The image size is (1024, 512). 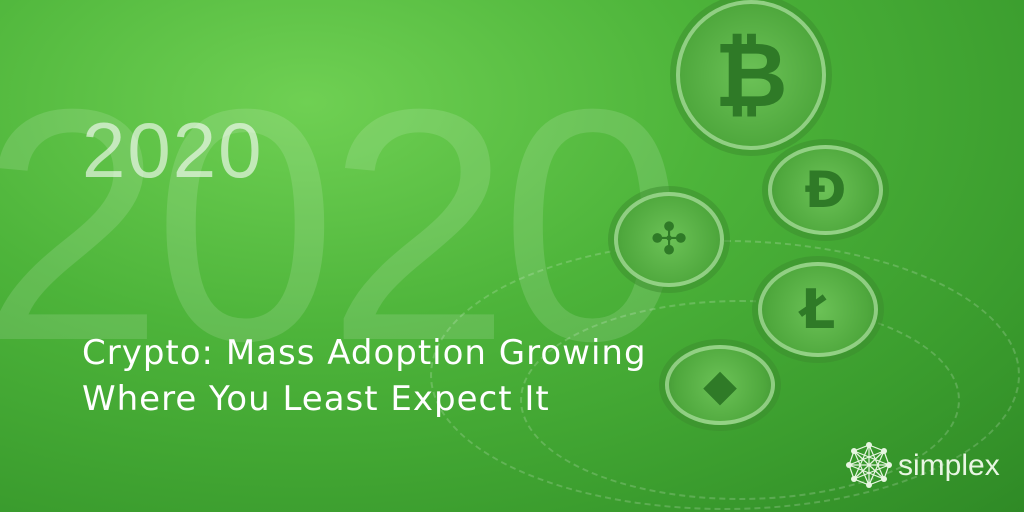 I want to click on simplex-logo: simplex, so click(x=923, y=465).